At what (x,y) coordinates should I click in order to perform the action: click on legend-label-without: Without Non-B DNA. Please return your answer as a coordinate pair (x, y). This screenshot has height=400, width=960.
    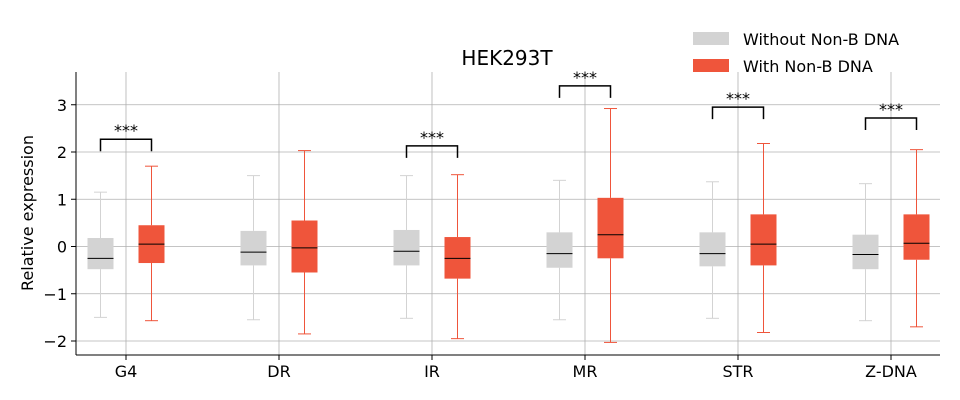
    Looking at the image, I should click on (821, 39).